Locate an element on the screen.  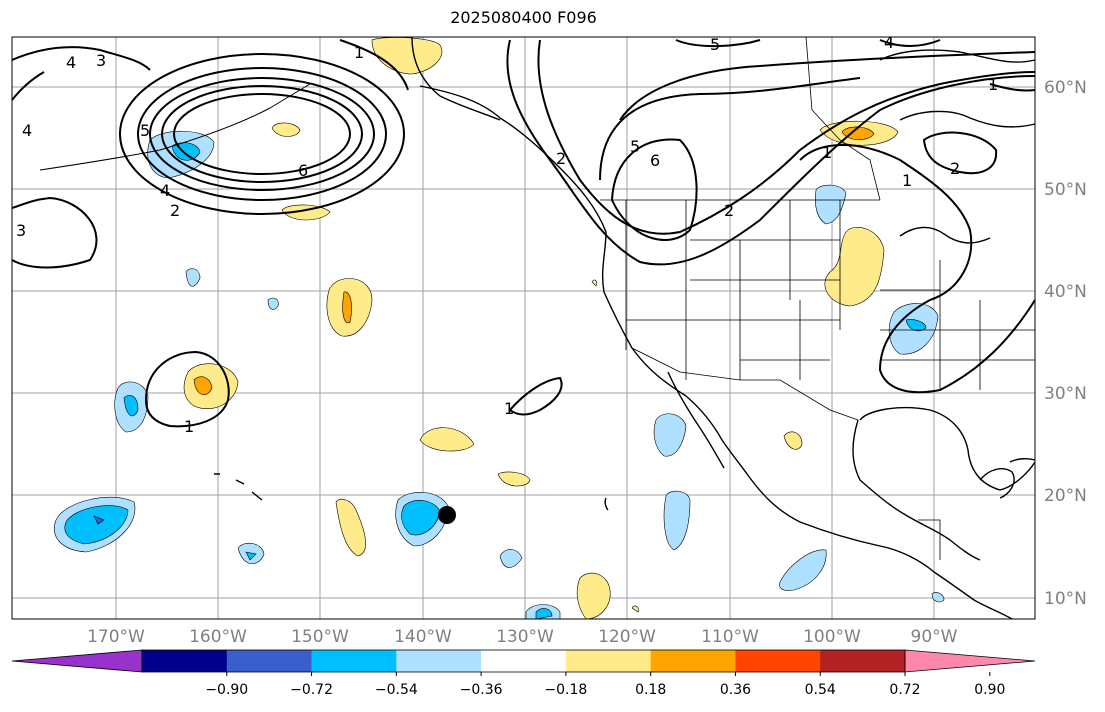
contour-5-north is located at coordinates (718, 43).